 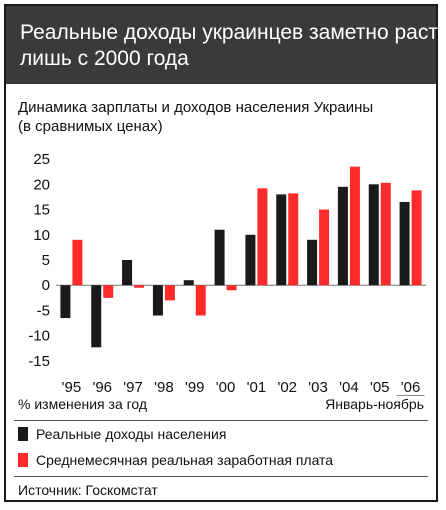 What do you see at coordinates (221, 476) in the screenshot?
I see `divider-bottom` at bounding box center [221, 476].